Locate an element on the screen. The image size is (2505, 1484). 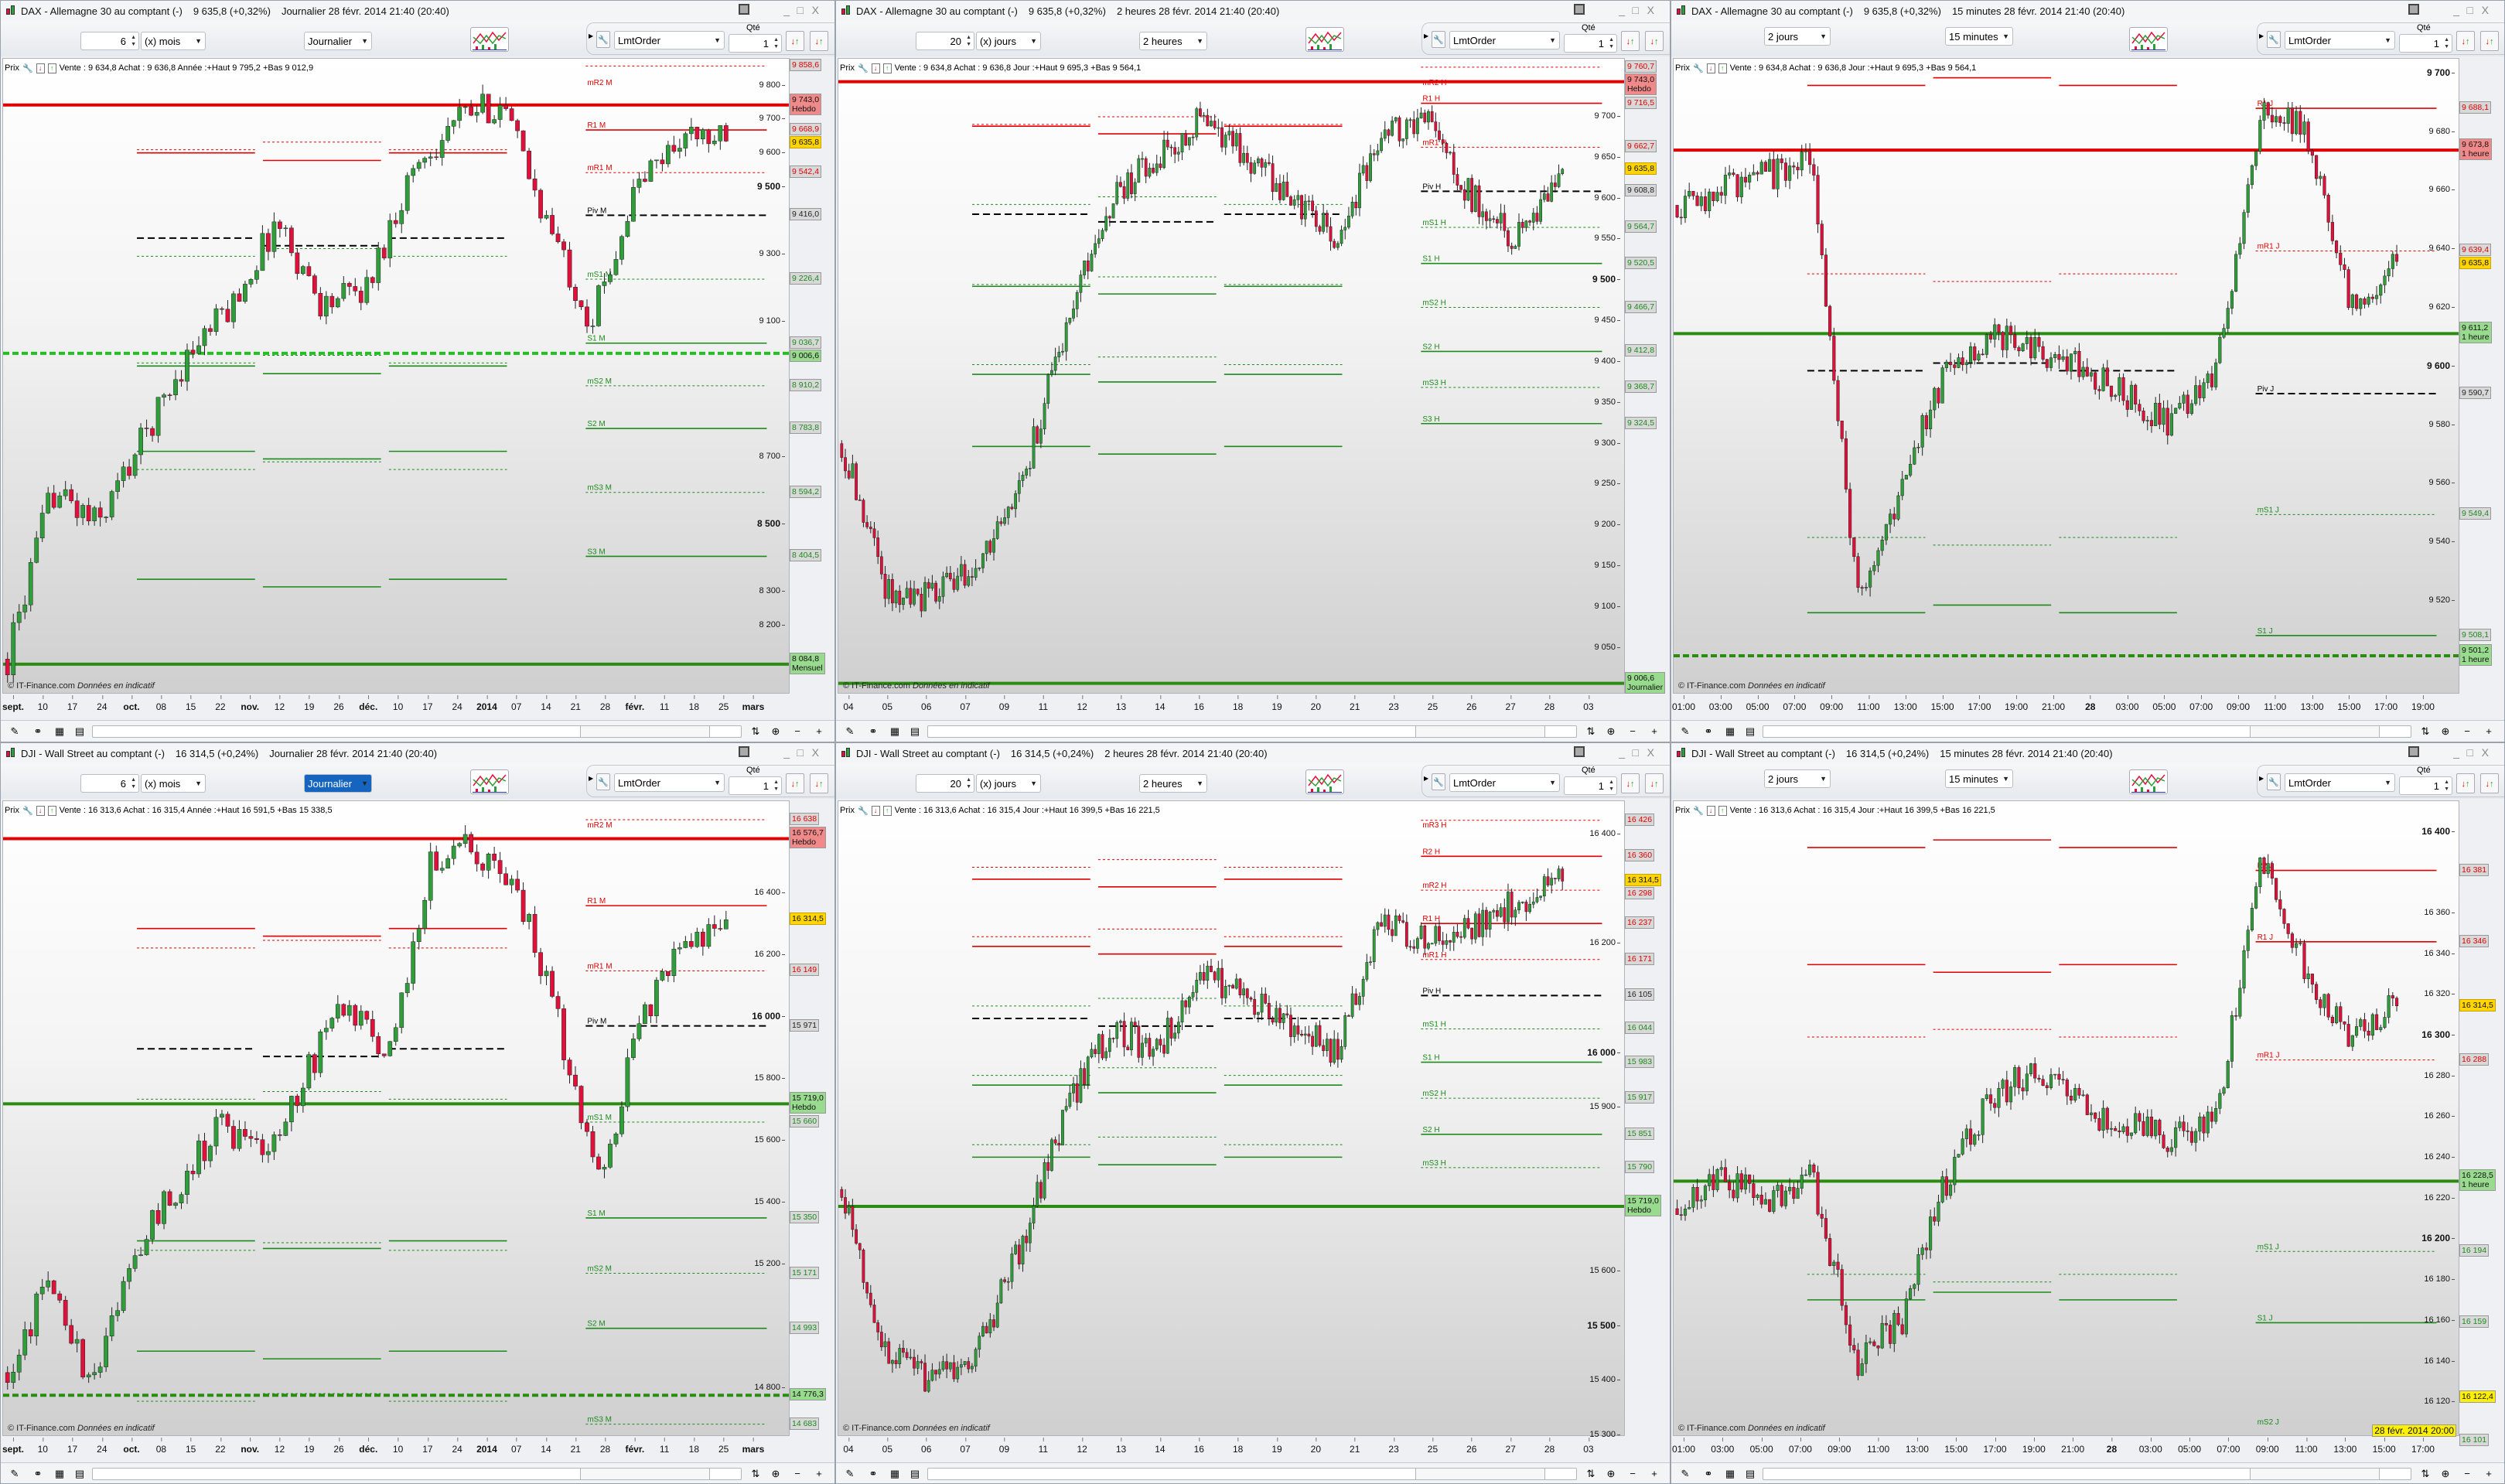
timeframe-select: 2 heures ▼ is located at coordinates (1173, 41).